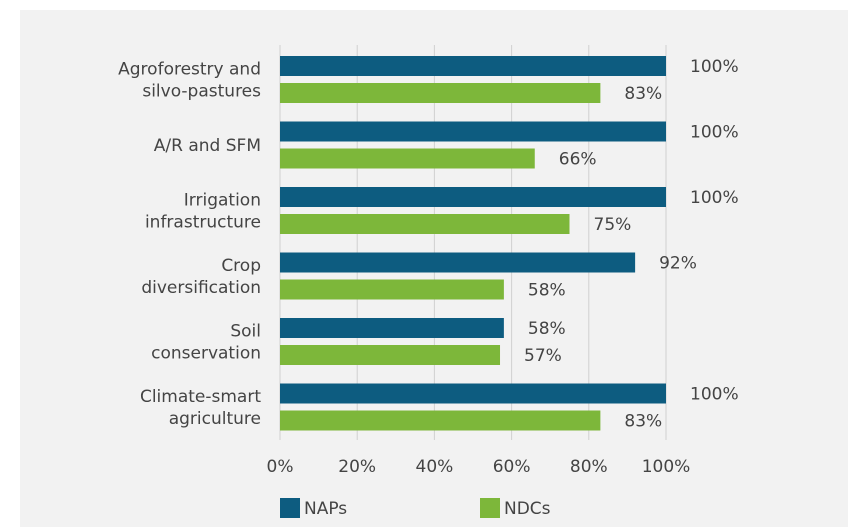 This screenshot has width=861, height=527. I want to click on category-label: silvo-pastures, so click(201, 92).